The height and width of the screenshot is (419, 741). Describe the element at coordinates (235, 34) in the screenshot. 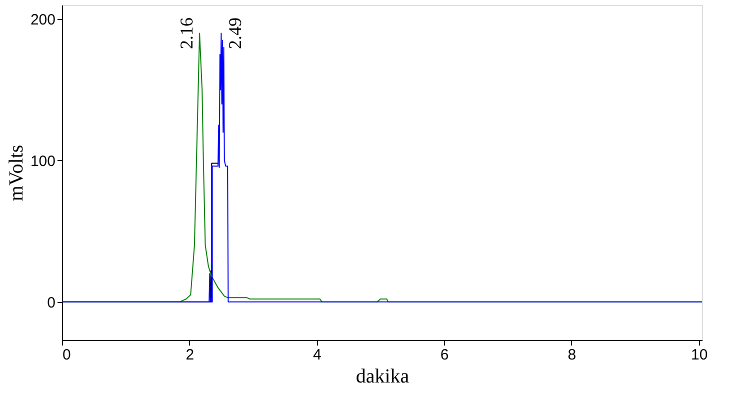

I see `annotation: 2.49` at that location.